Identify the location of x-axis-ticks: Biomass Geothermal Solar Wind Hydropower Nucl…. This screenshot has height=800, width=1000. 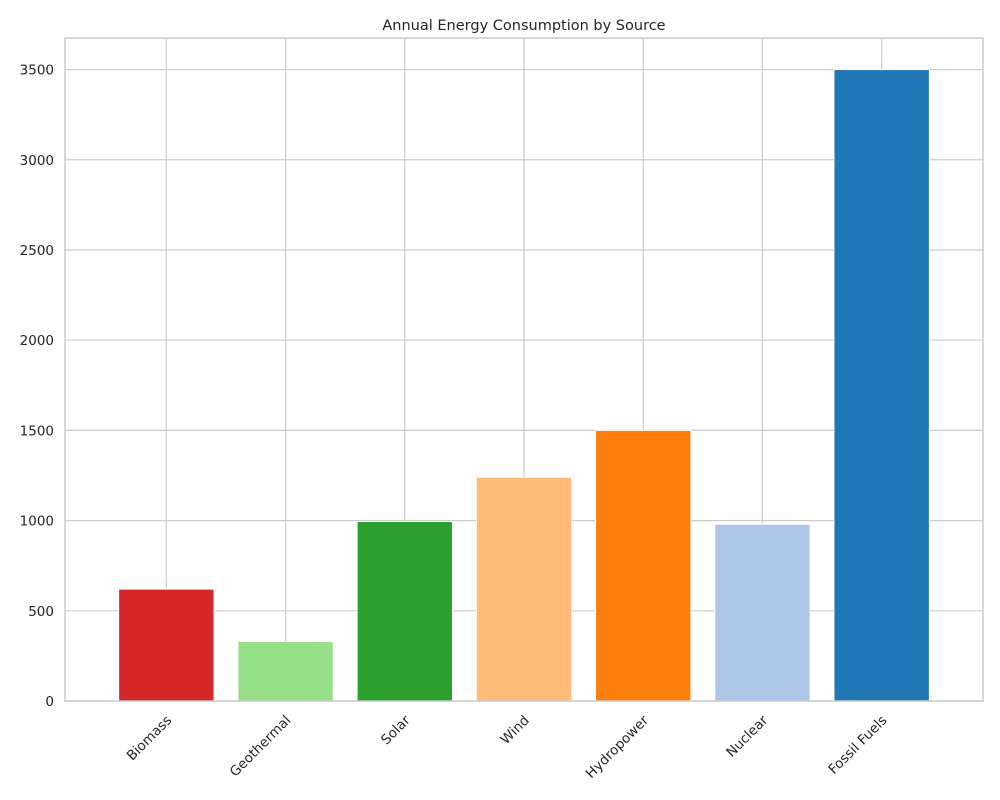
(507, 747).